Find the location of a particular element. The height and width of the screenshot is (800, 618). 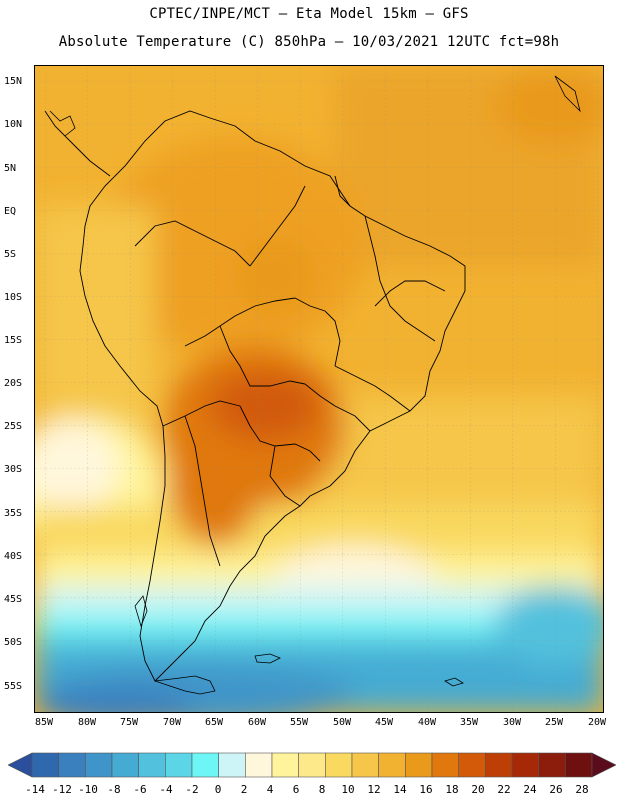

lat-label: 10N is located at coordinates (13, 124).